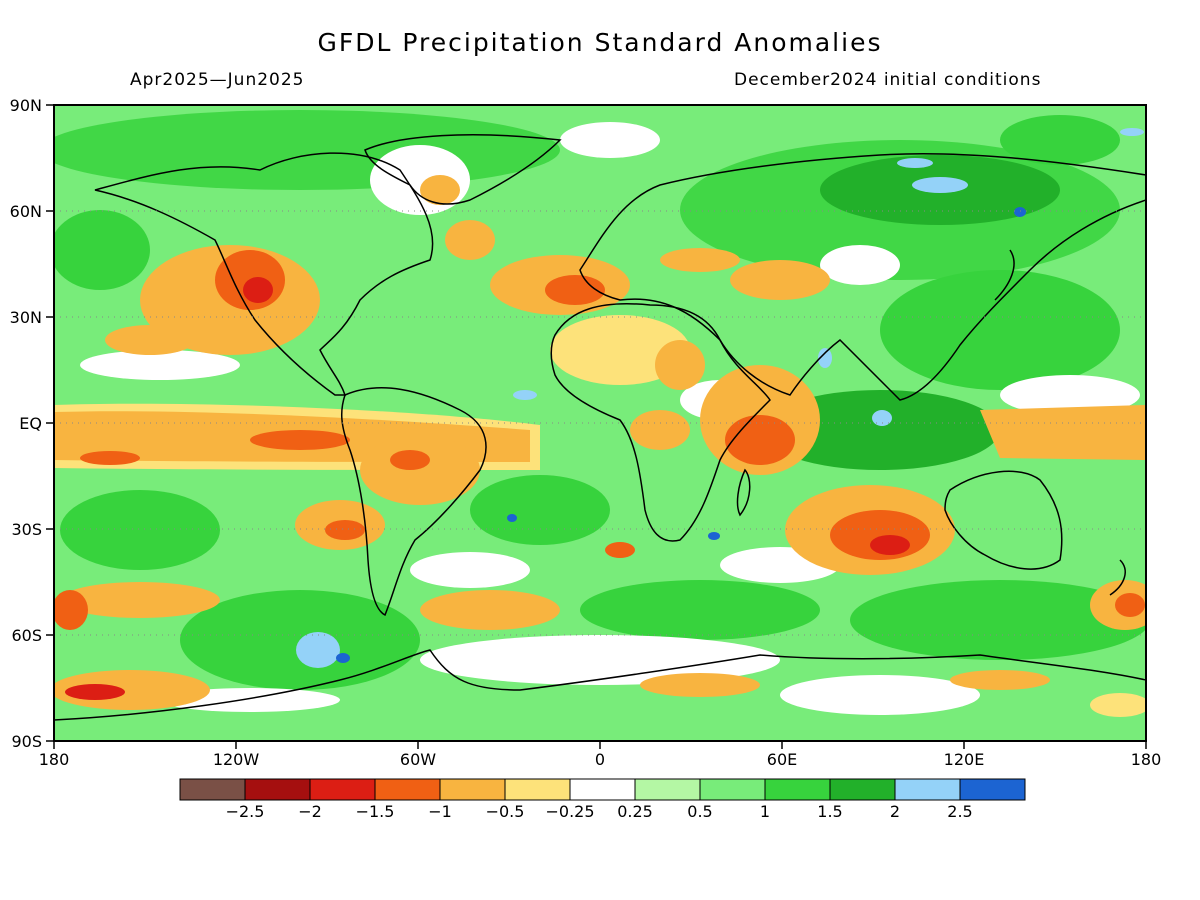  Describe the element at coordinates (217, 80) in the screenshot. I see `season-label: Apr2025—Jun2025` at that location.